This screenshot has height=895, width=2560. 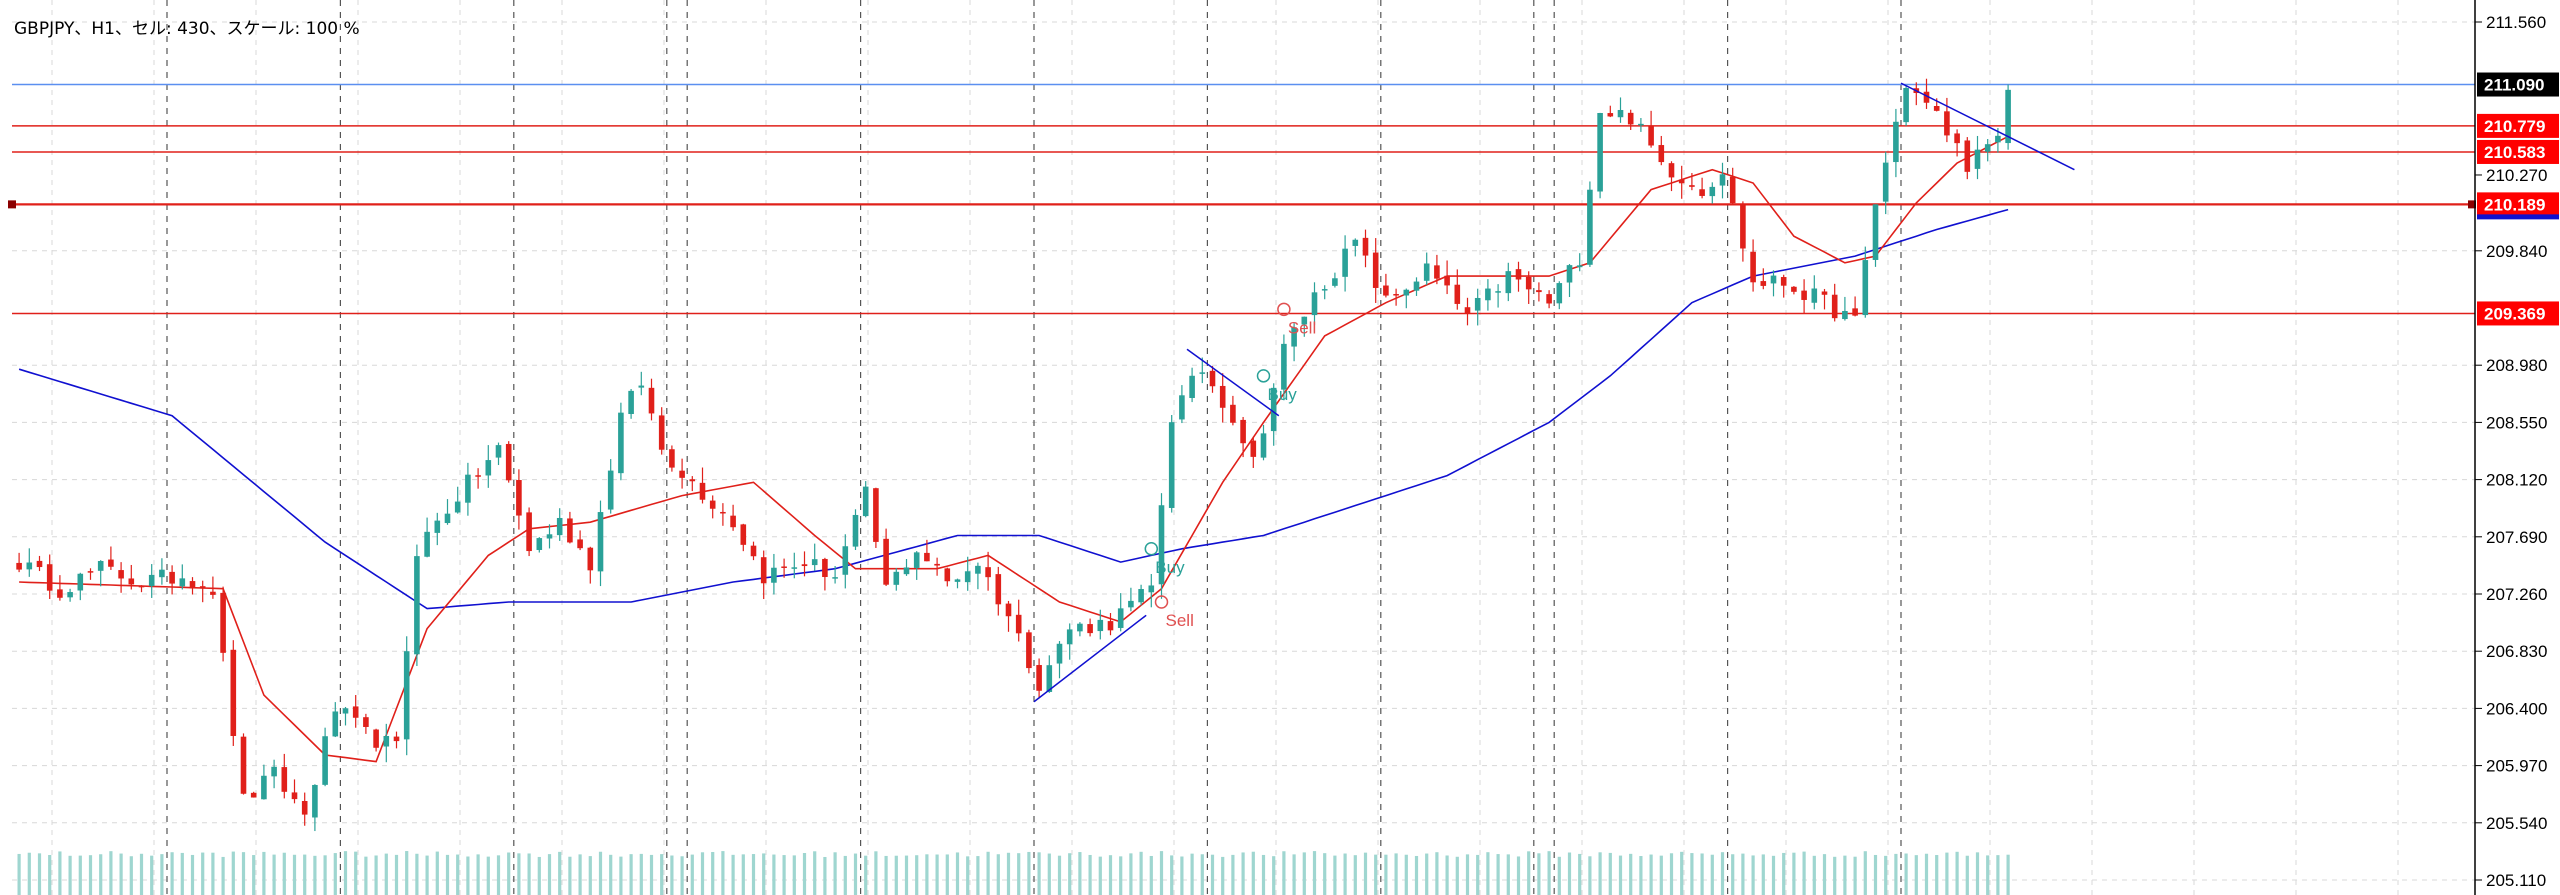 I want to click on price-tag-label: 211.090, so click(x=2514, y=85).